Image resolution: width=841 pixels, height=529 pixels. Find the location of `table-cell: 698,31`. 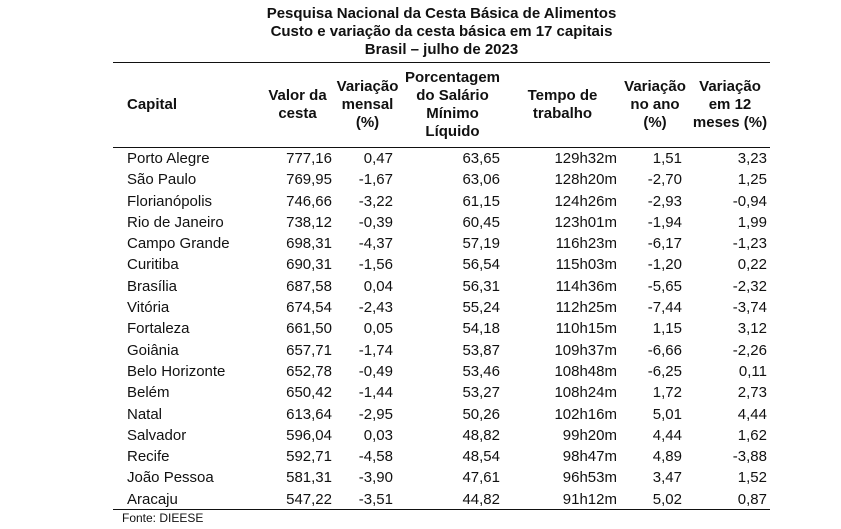

table-cell: 698,31 is located at coordinates (309, 244).